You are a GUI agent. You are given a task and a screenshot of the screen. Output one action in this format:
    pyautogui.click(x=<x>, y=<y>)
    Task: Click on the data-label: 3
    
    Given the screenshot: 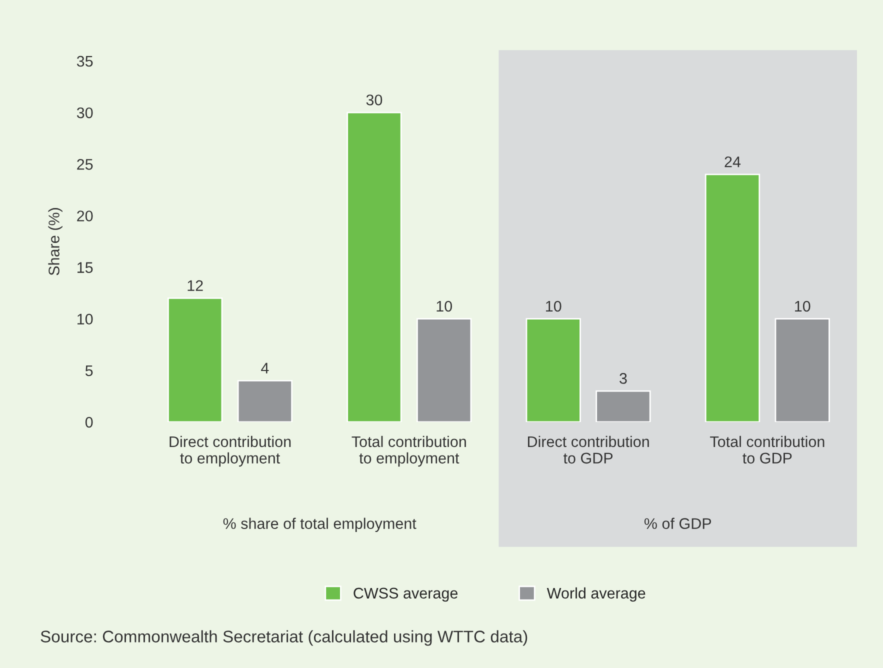 What is the action you would take?
    pyautogui.click(x=623, y=378)
    